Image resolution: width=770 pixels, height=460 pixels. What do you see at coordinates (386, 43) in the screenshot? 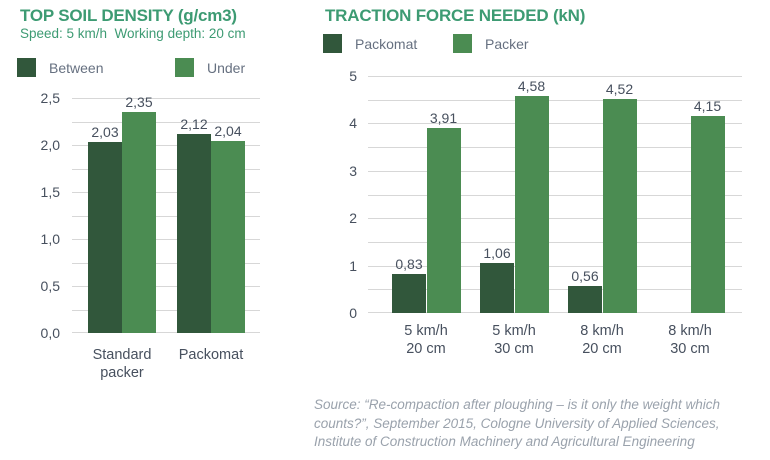
I see `legend-label: Packomat` at bounding box center [386, 43].